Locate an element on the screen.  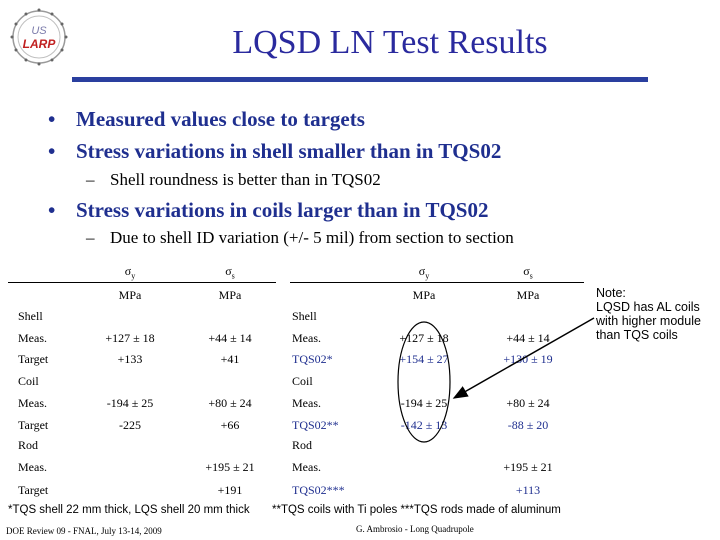
value-y: +154 ± 27 is located at coordinates (424, 359).